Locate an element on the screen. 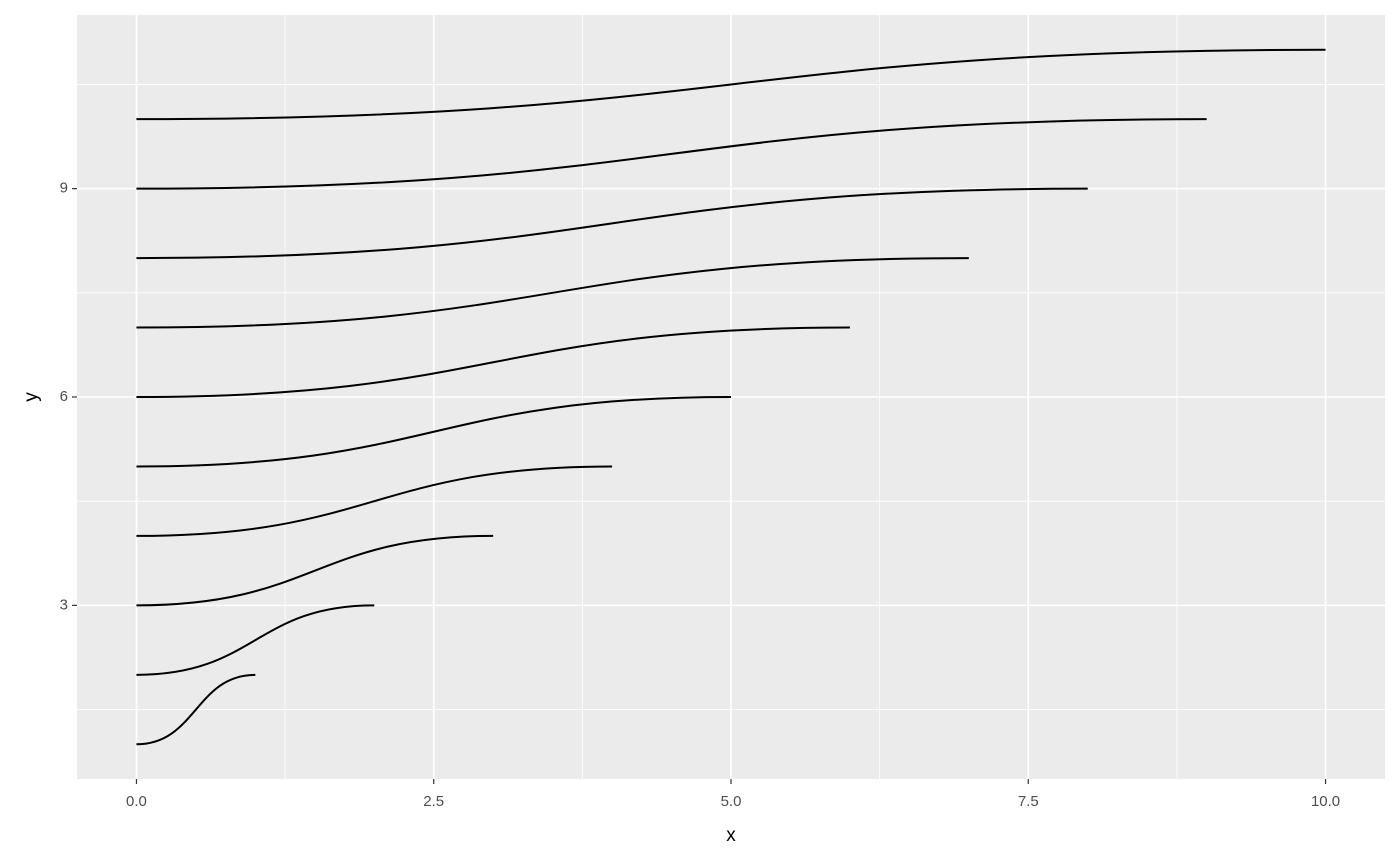  x-tick-label: 7.5 is located at coordinates (1028, 801).